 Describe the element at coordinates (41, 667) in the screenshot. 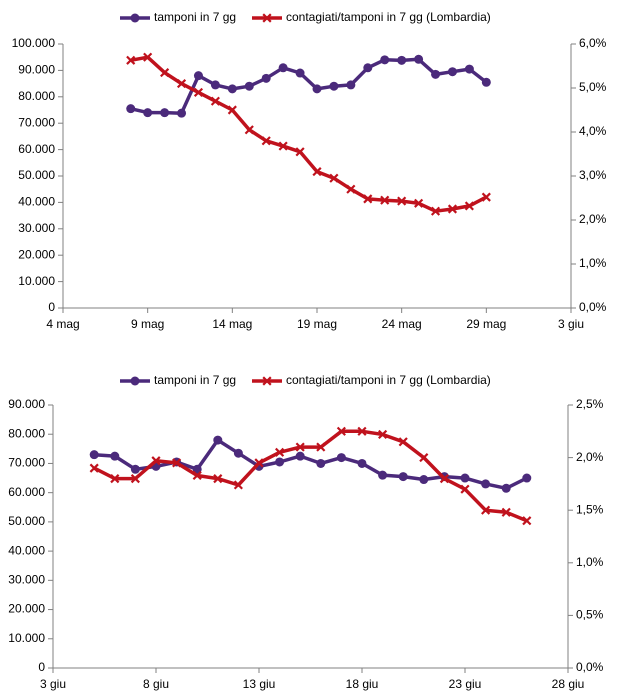

I see `y-tick-label: 0` at that location.